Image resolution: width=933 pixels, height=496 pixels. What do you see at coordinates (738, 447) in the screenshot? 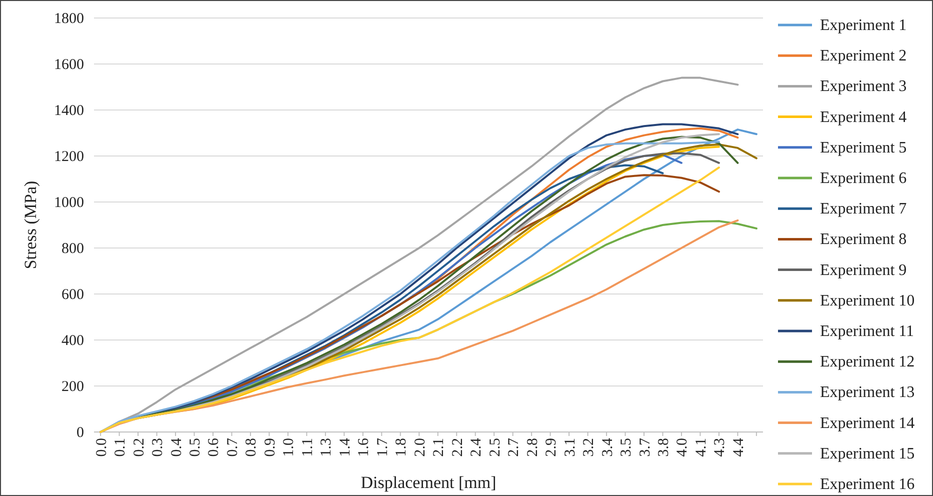
I see `x-tick-label: 4.4` at bounding box center [738, 447].